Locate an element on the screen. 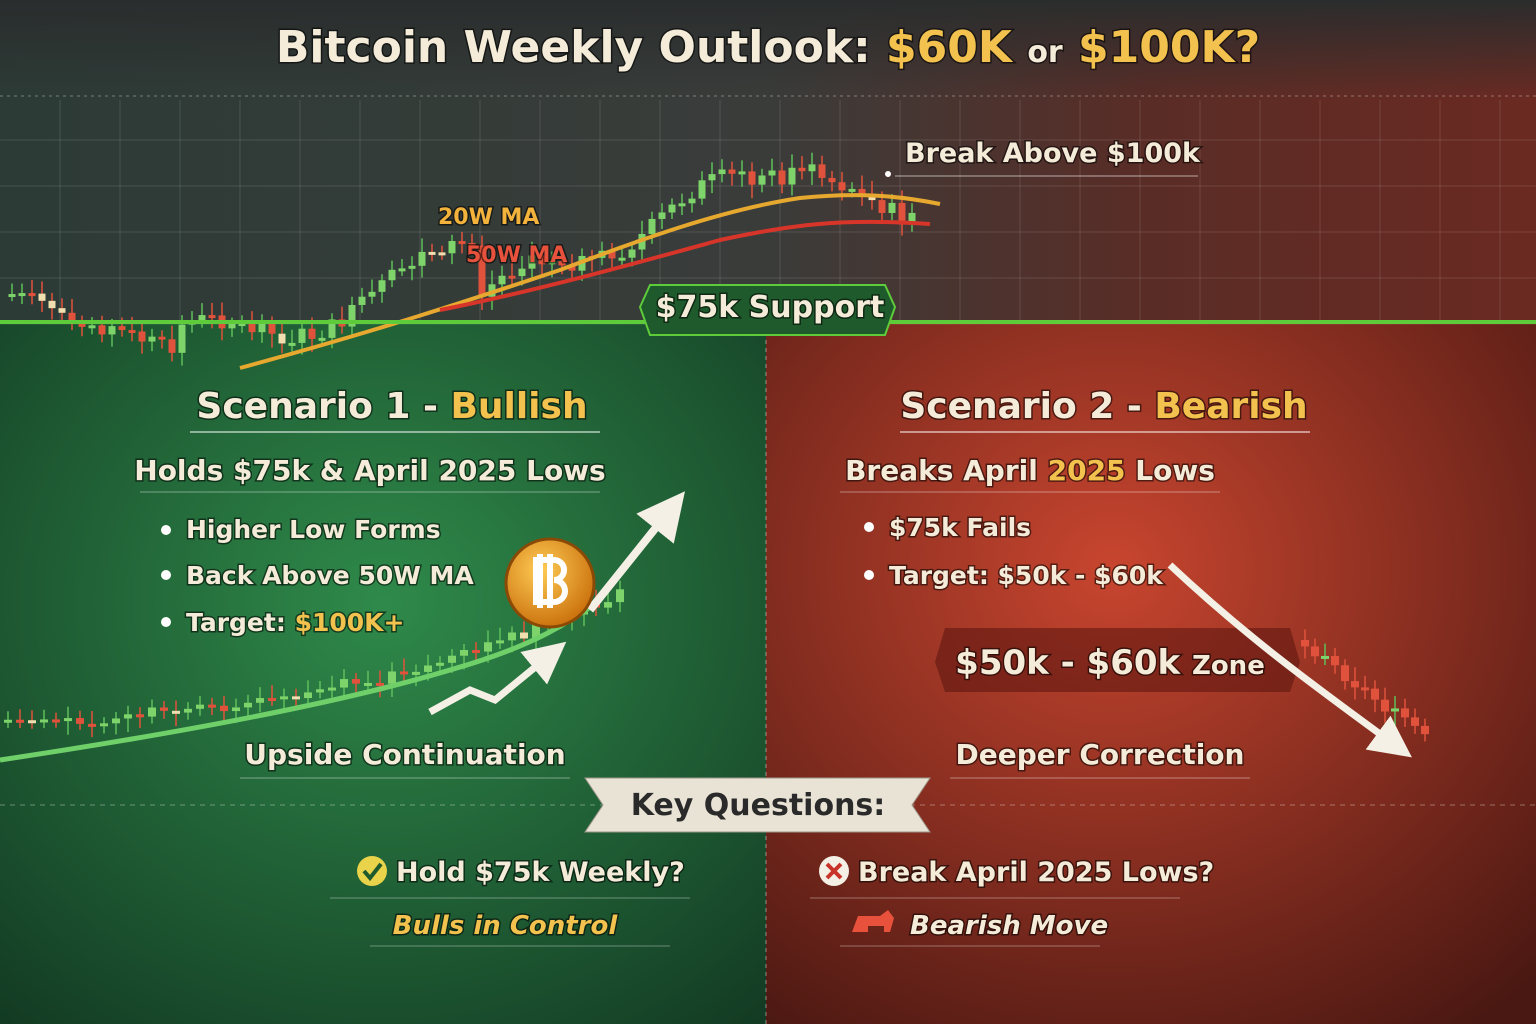 This screenshot has height=1024, width=1536. ma-slow-label: 50W MA is located at coordinates (516, 255).